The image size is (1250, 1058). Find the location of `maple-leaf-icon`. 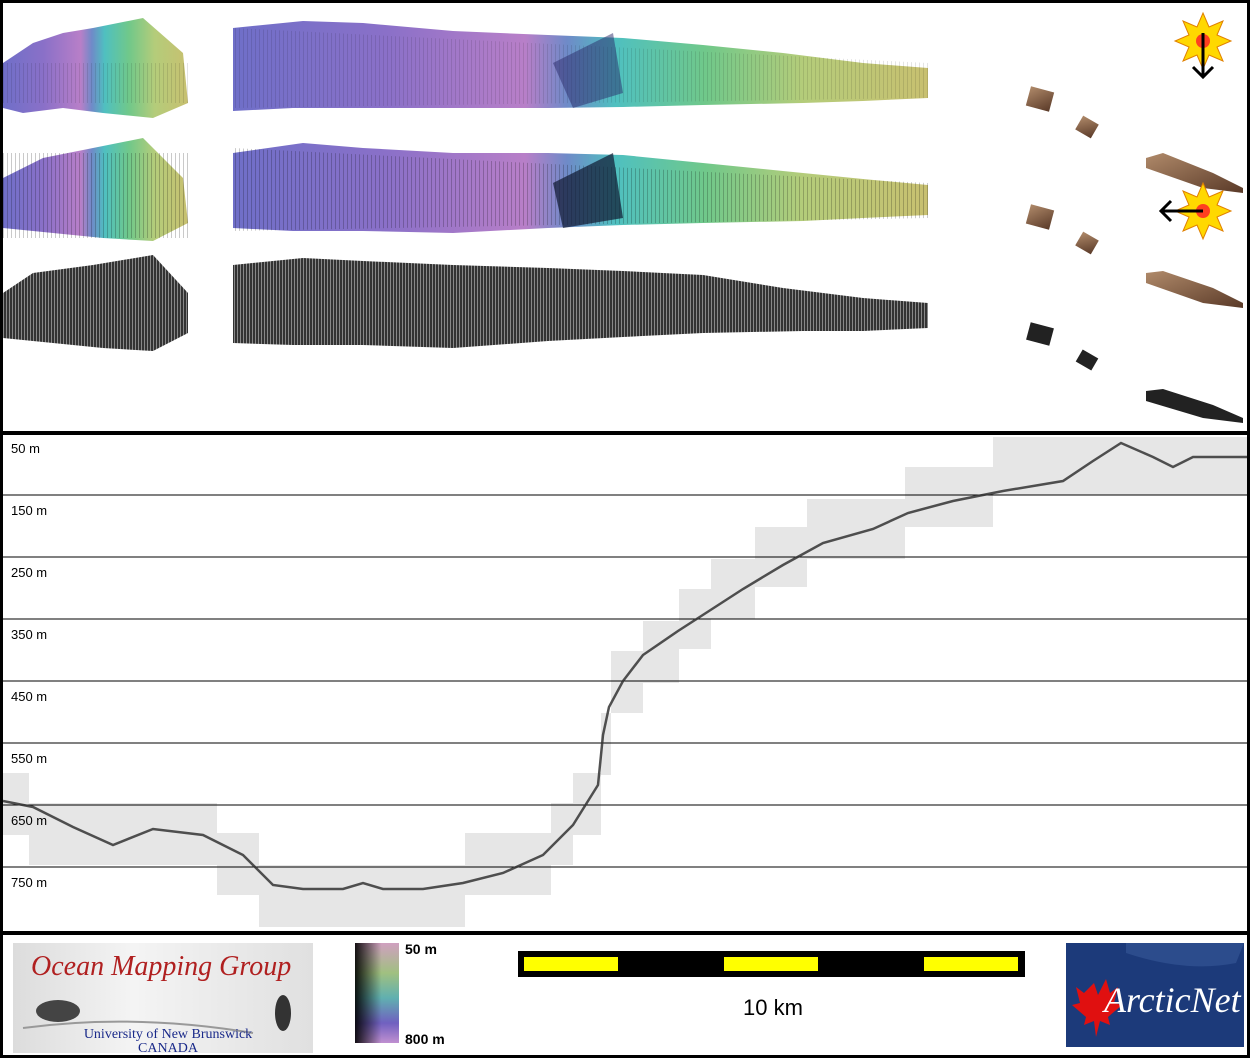

maple-leaf-icon is located at coordinates (1158, 990).